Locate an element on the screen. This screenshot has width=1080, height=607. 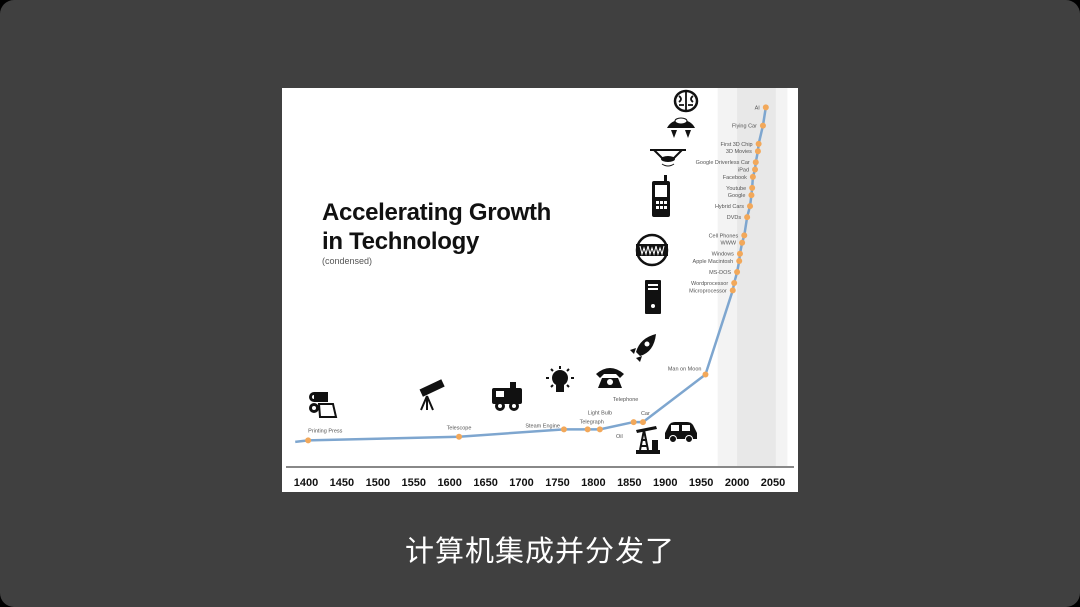
data-label: WWW is located at coordinates (729, 244).